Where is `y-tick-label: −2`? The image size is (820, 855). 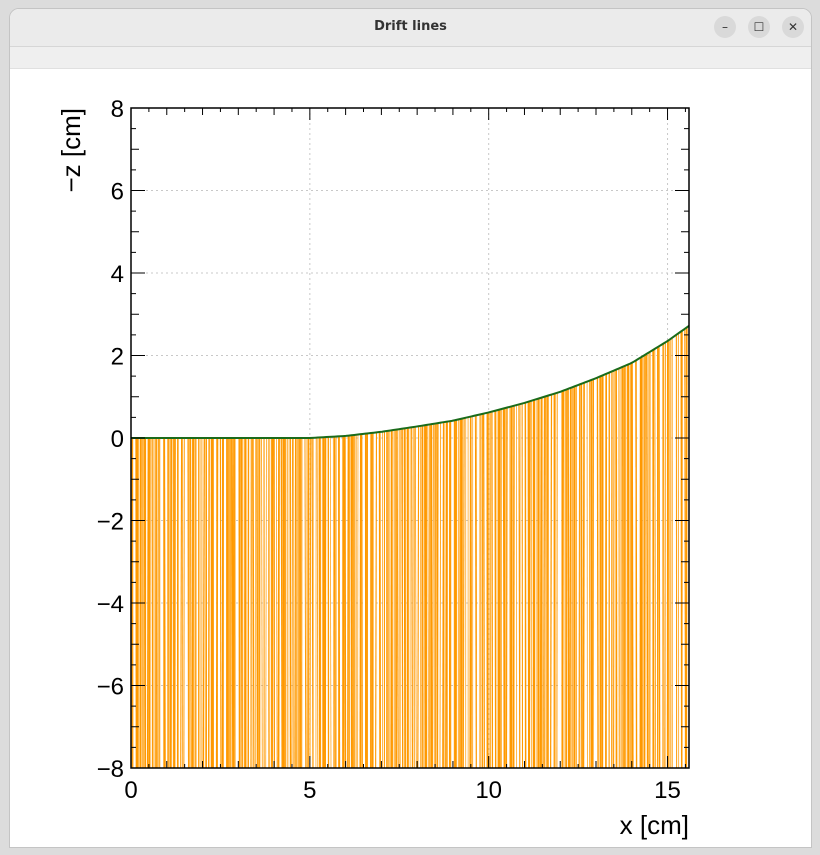
y-tick-label: −2 is located at coordinates (110, 522).